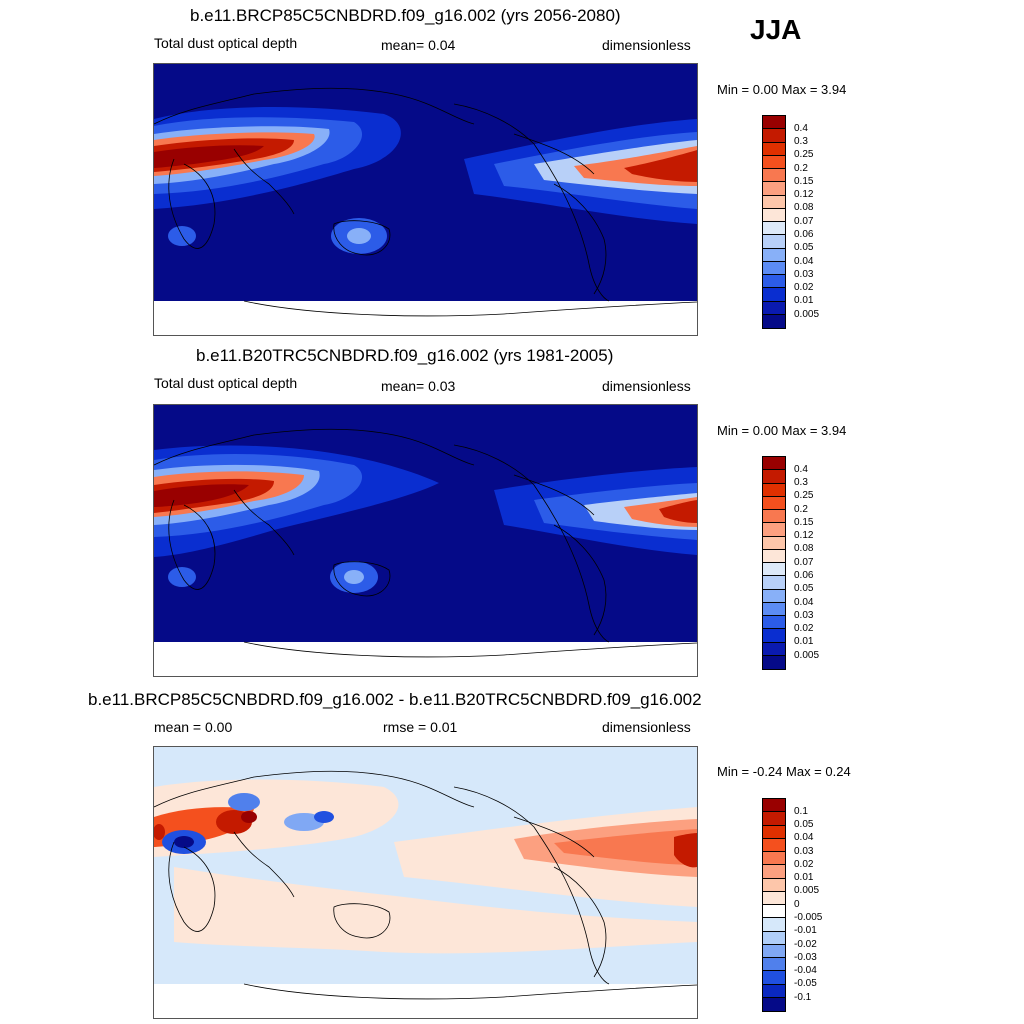 This screenshot has height=1024, width=1024. I want to click on panel3-scale-label: -0.05, so click(805, 983).